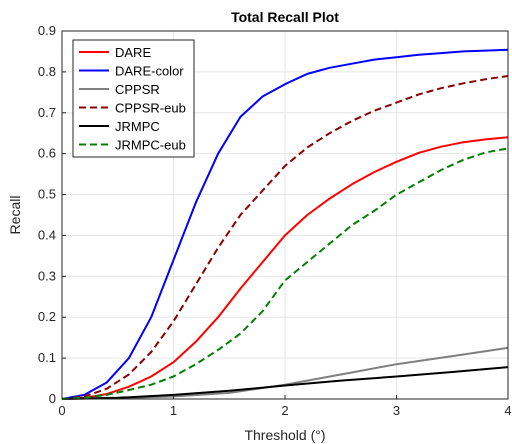 This screenshot has height=444, width=512. What do you see at coordinates (149, 71) in the screenshot?
I see `legend-label: DARE-color` at bounding box center [149, 71].